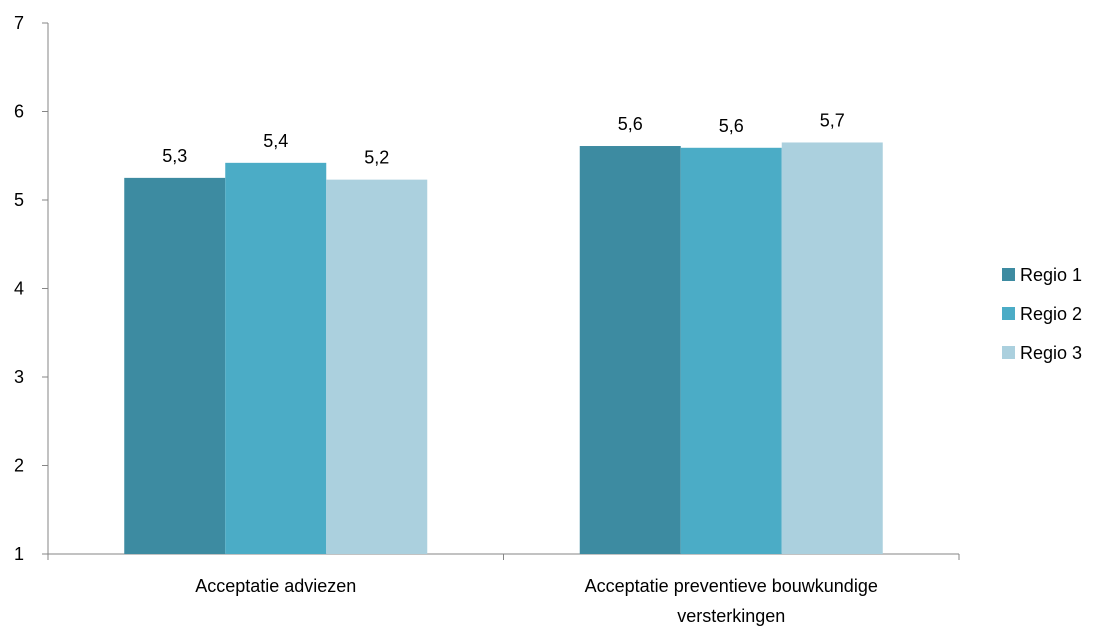 The height and width of the screenshot is (637, 1112). What do you see at coordinates (832, 120) in the screenshot?
I see `data-label: 5,7` at bounding box center [832, 120].